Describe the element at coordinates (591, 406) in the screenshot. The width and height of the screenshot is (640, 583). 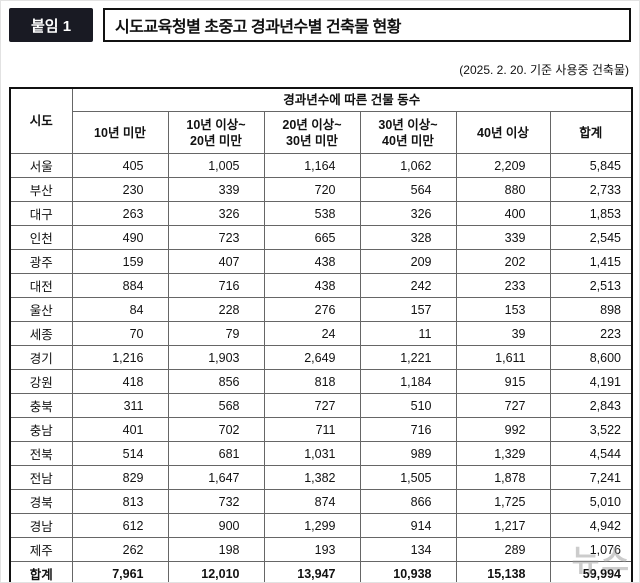
I see `value-cell: 2,843` at that location.